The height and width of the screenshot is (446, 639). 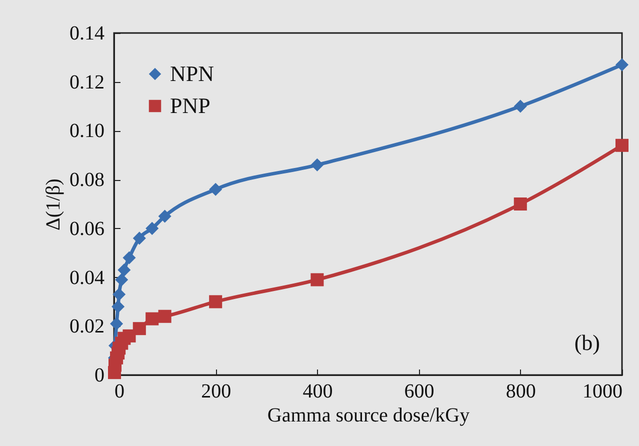 I want to click on y-tick-label: 0, so click(x=99, y=375).